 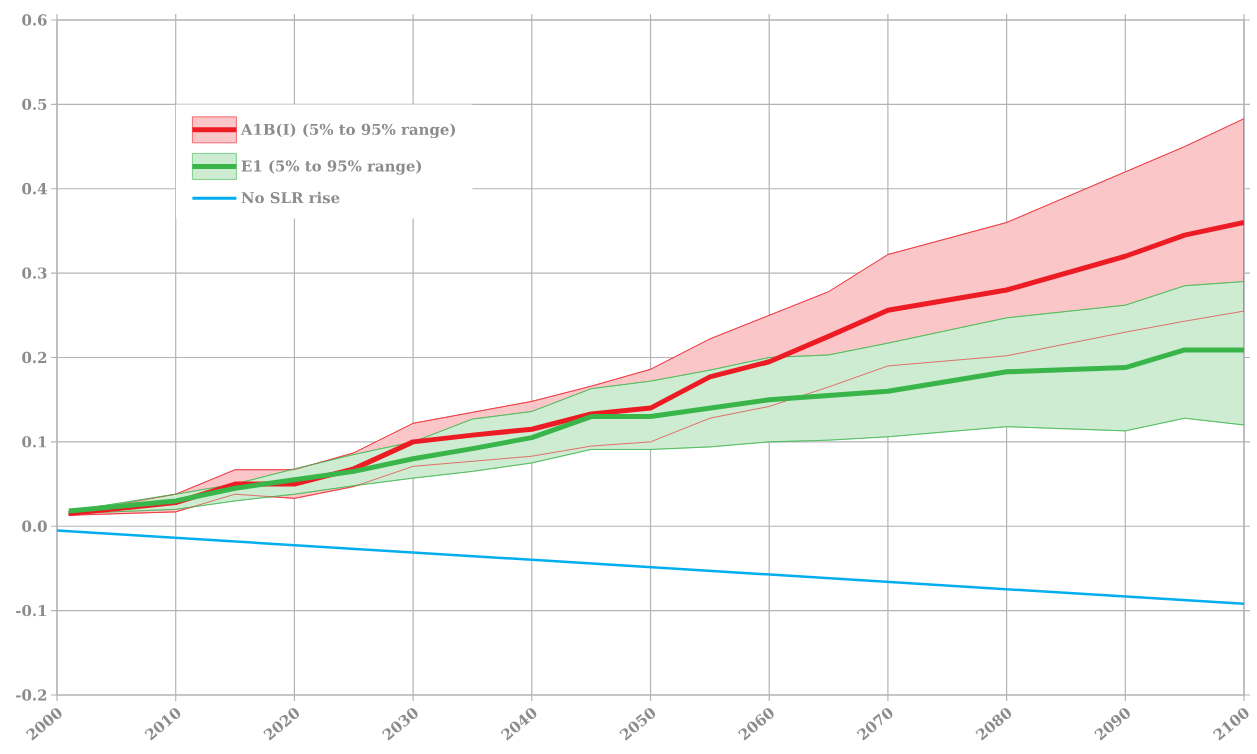 I want to click on y-tick-label: 0.3, so click(x=34, y=273).